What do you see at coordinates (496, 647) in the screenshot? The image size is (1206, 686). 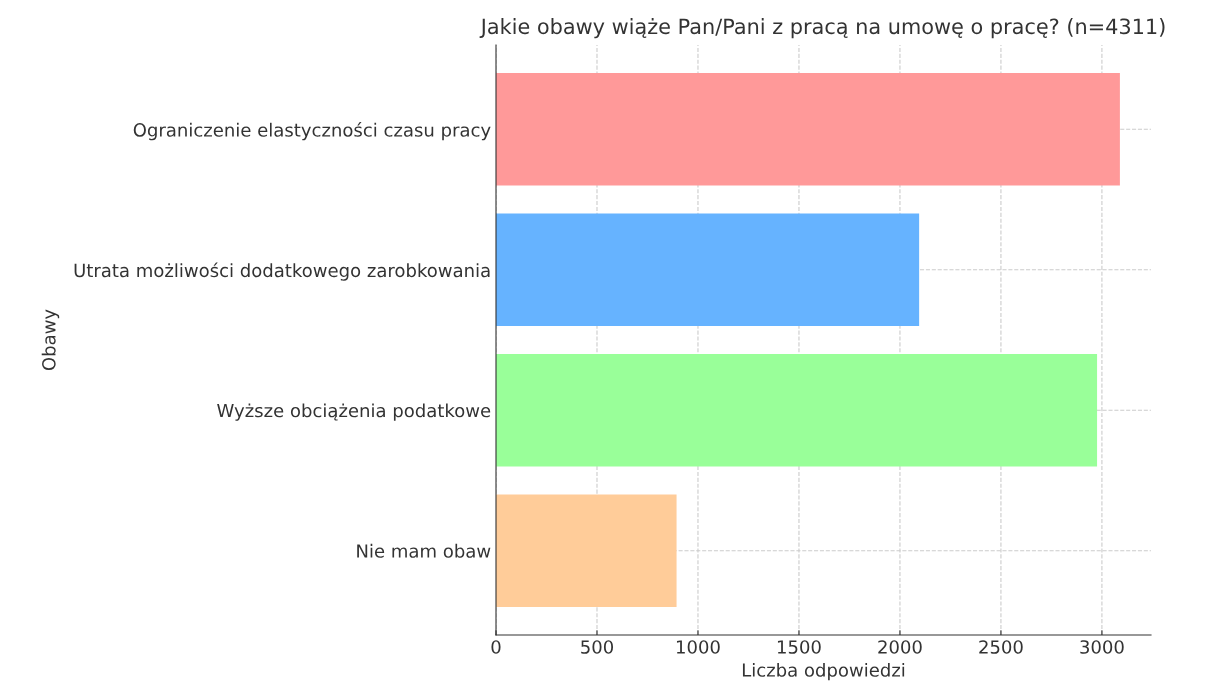 I see `x-tick-label: 0` at bounding box center [496, 647].